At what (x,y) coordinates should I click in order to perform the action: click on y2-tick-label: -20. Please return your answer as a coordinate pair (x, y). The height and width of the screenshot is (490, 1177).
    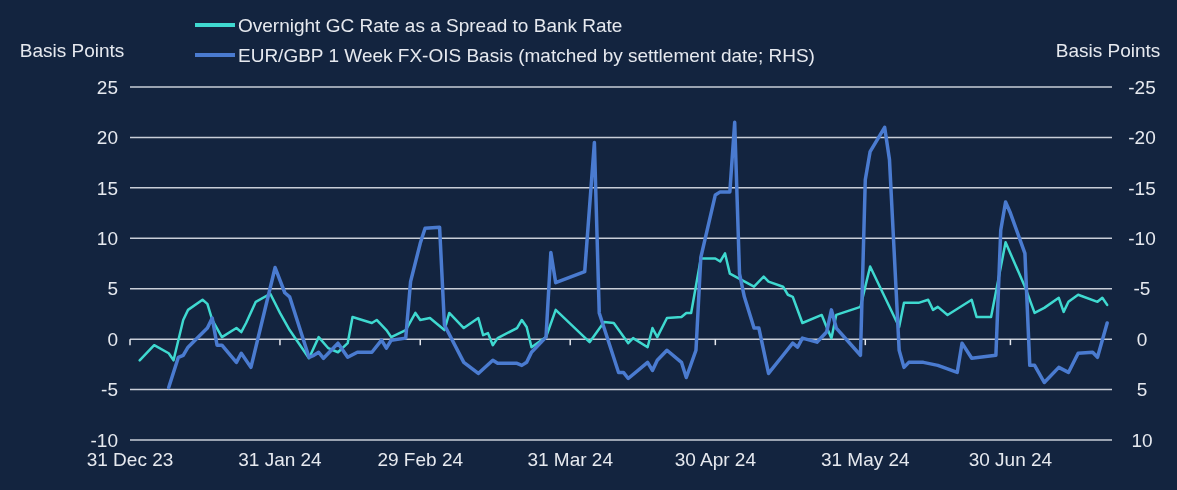
    Looking at the image, I should click on (1142, 138).